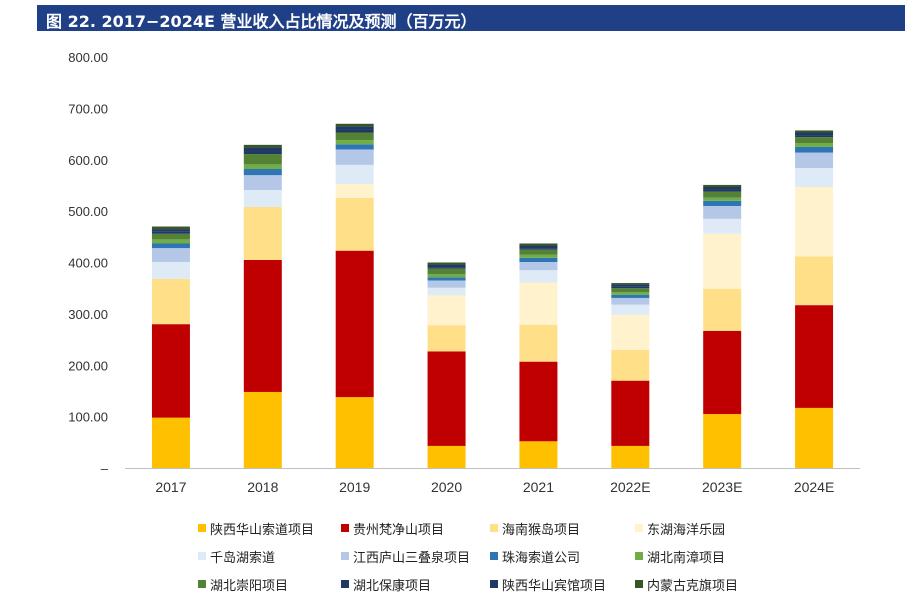  Describe the element at coordinates (170, 487) in the screenshot. I see `x-tick-label: 2017` at that location.